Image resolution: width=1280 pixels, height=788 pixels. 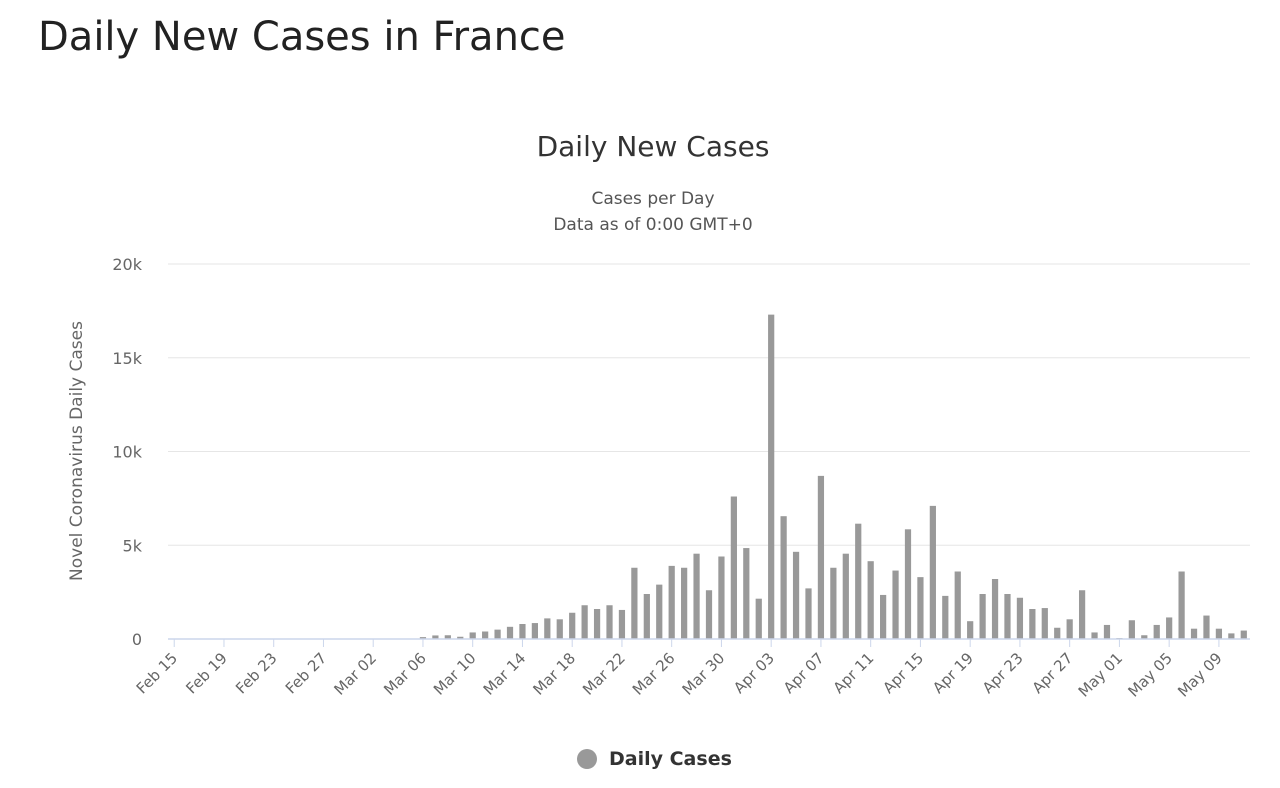 I want to click on y-tick-label: 10k, so click(x=127, y=452).